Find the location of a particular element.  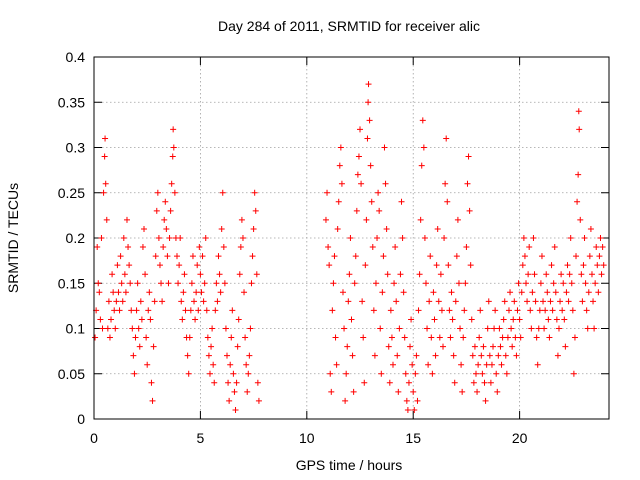

x-axis-label: GPS time / hours is located at coordinates (349, 465).